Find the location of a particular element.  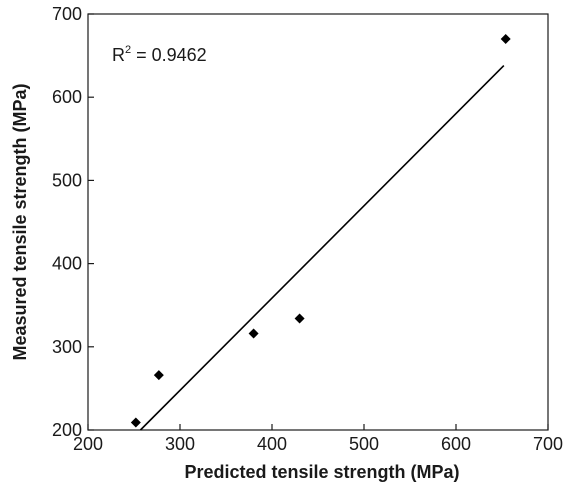

y-tick-label: 600 is located at coordinates (67, 97).